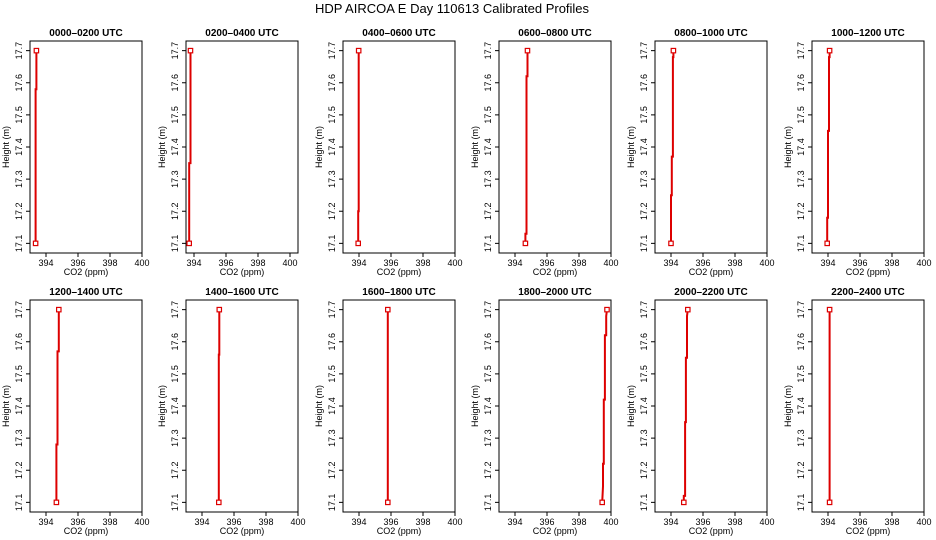 This screenshot has width=936, height=540. I want to click on panel-title: 0200–0400 UTC, so click(241, 33).